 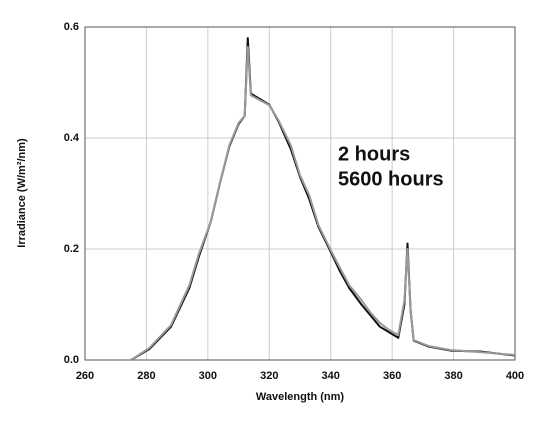 I want to click on y-axis-label: Irradiance (W/m²/nm), so click(x=22, y=193).